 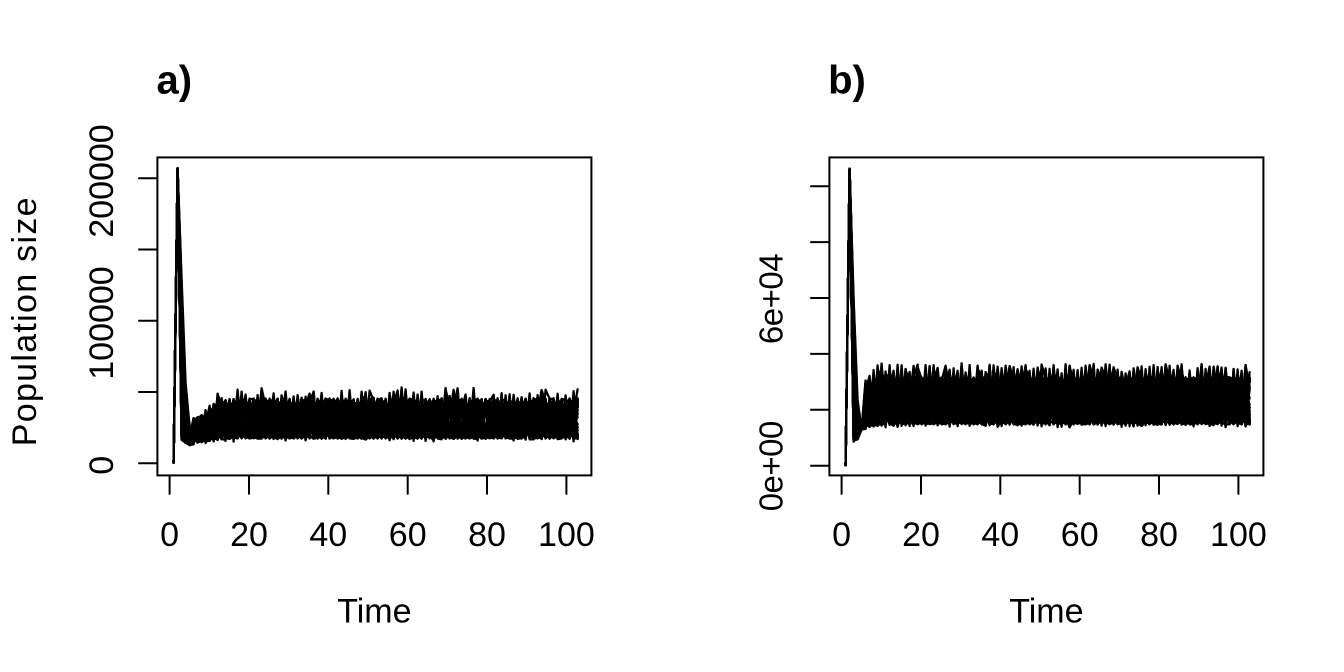 I want to click on svg-text: Population size, so click(x=25, y=321).